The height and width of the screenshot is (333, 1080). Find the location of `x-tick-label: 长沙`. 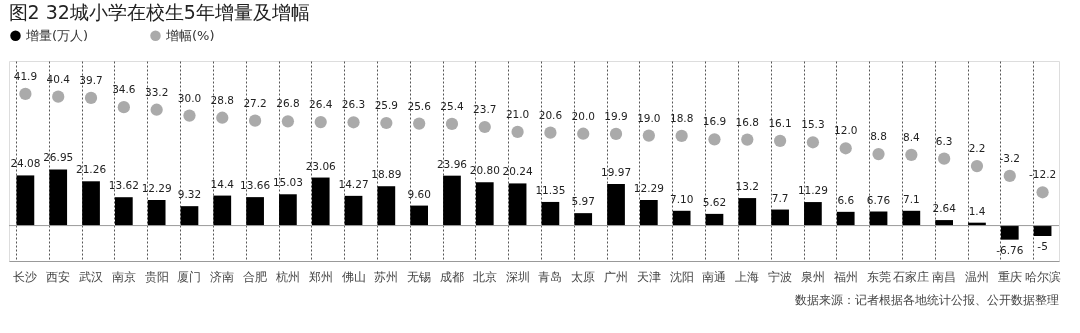

x-tick-label: 长沙 is located at coordinates (25, 276).